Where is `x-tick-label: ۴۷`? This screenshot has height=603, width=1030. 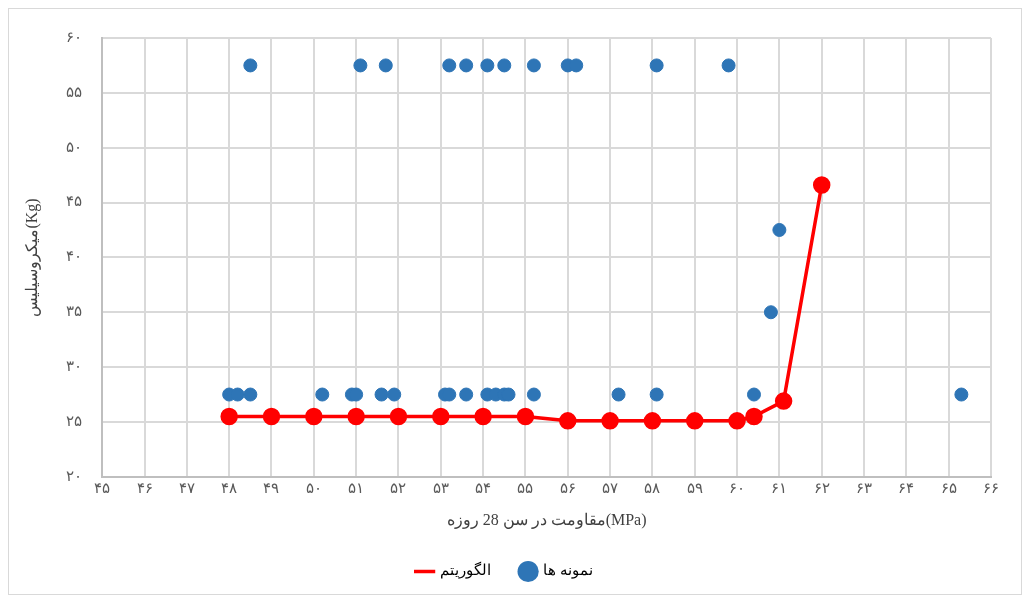
x-tick-label: ۴۷ is located at coordinates (186, 487).